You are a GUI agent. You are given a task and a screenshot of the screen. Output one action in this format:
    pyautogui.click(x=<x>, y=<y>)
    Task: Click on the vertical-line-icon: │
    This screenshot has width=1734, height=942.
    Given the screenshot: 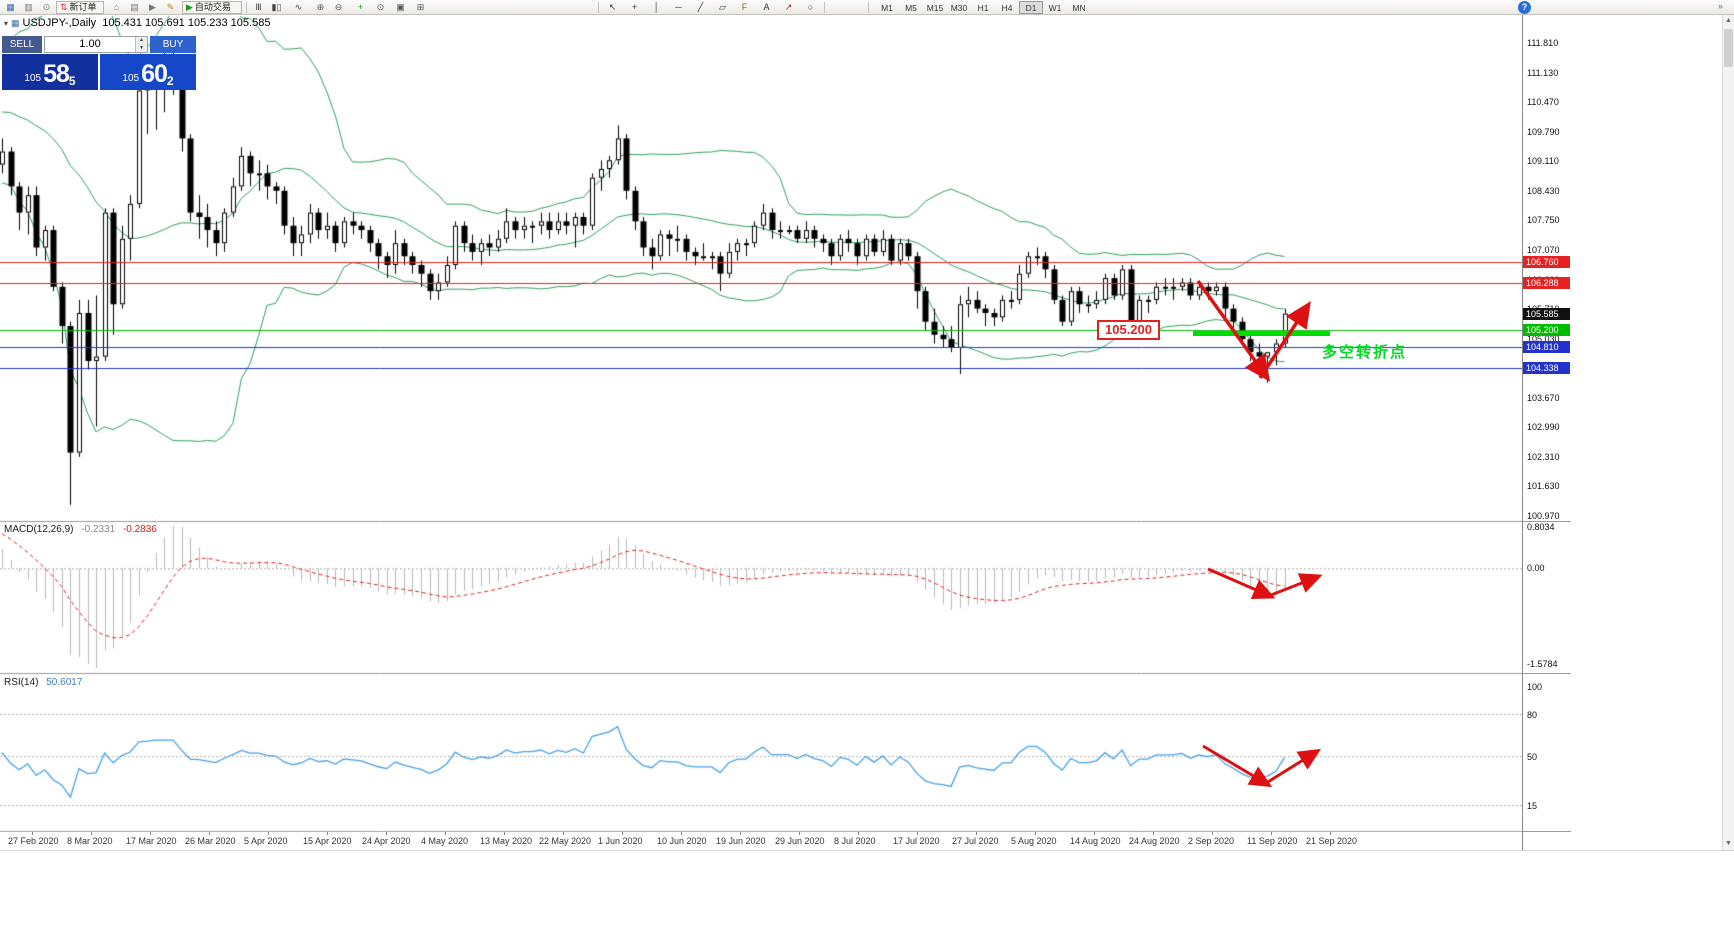 What is the action you would take?
    pyautogui.click(x=656, y=7)
    